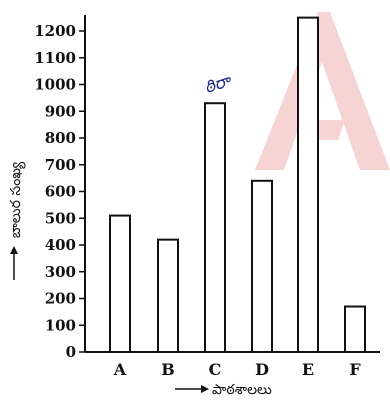 The height and width of the screenshot is (402, 390). What do you see at coordinates (262, 266) in the screenshot?
I see `bar-D` at bounding box center [262, 266].